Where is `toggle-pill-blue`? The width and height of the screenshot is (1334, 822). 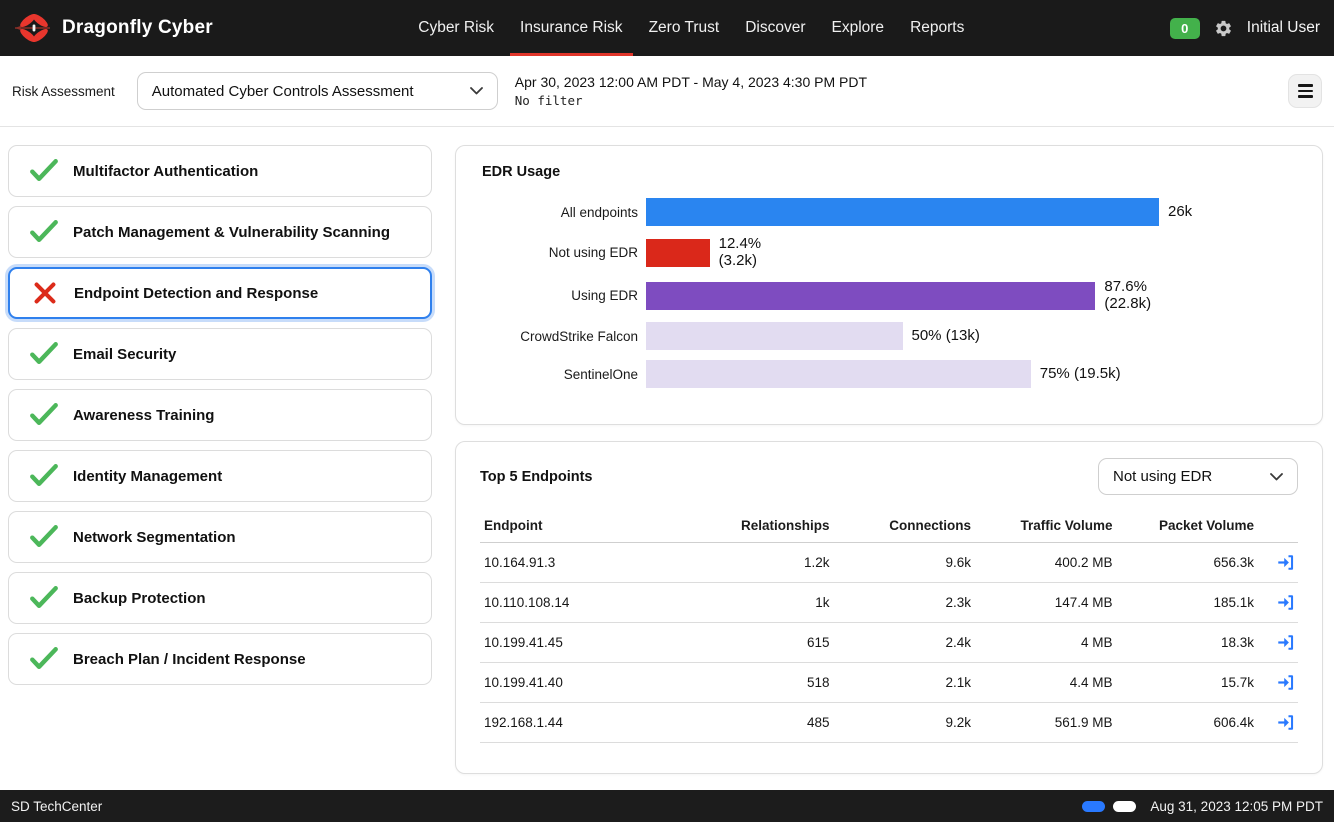
toggle-pill-blue is located at coordinates (1094, 806).